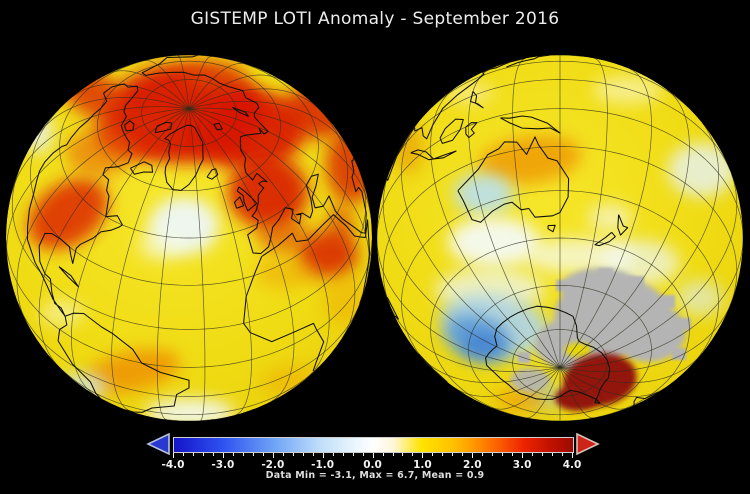  I want to click on colorbar-tick-label: 4.0, so click(572, 465).